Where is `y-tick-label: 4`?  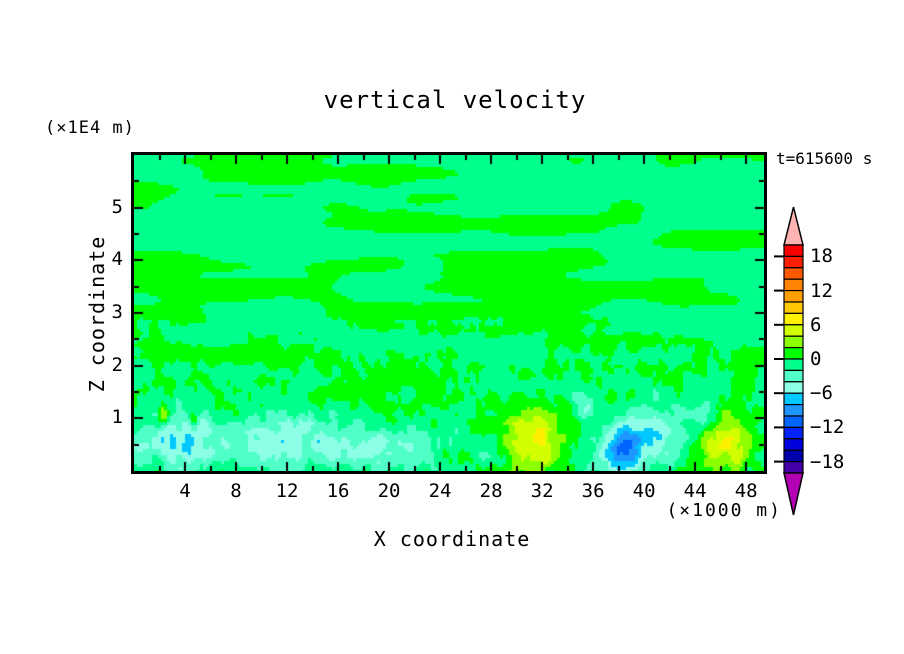
y-tick-label: 4 is located at coordinates (117, 259).